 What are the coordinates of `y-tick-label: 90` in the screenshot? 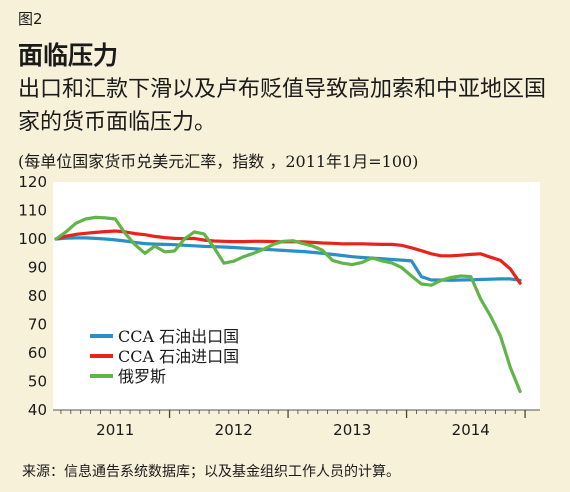 It's located at (37, 268).